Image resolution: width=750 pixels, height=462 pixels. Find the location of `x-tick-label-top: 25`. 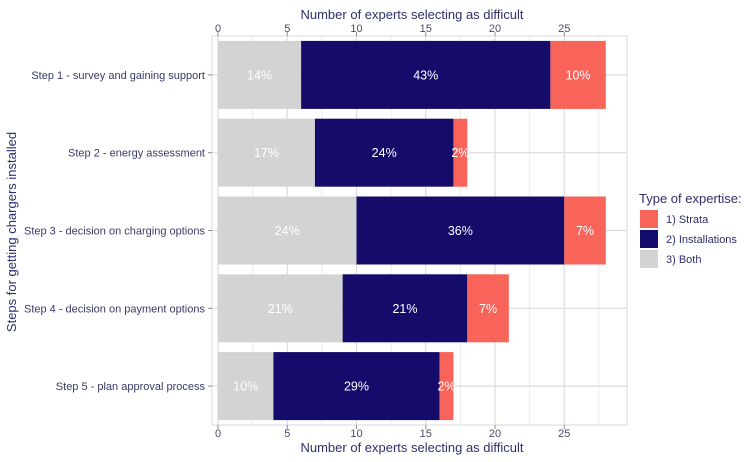

x-tick-label-top: 25 is located at coordinates (564, 29).